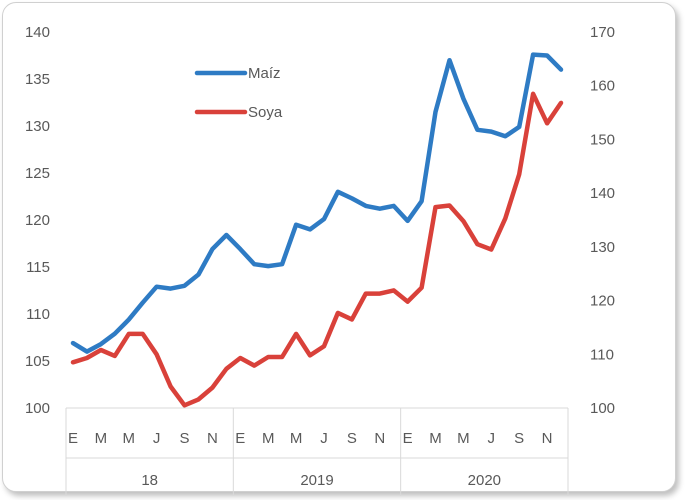  I want to click on left-tick-label: 105, so click(37, 361).